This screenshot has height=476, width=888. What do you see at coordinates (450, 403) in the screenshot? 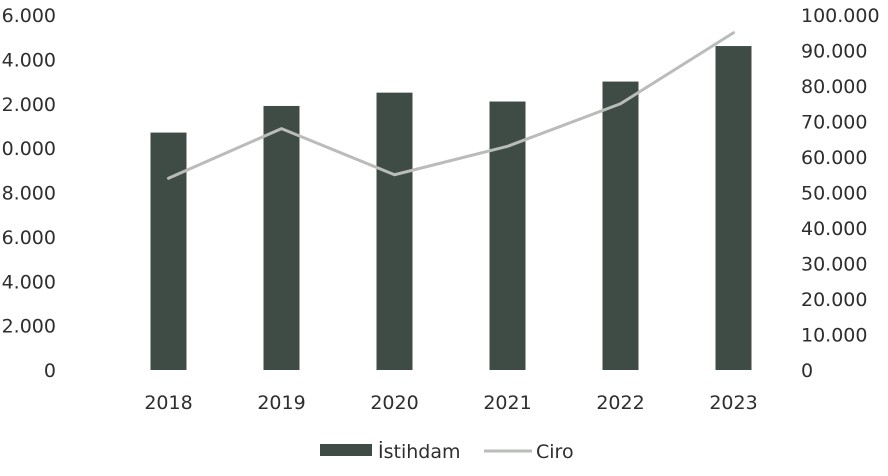
I see `x-axis-labels: 2018 2019 2020 2021 2022 2023` at bounding box center [450, 403].